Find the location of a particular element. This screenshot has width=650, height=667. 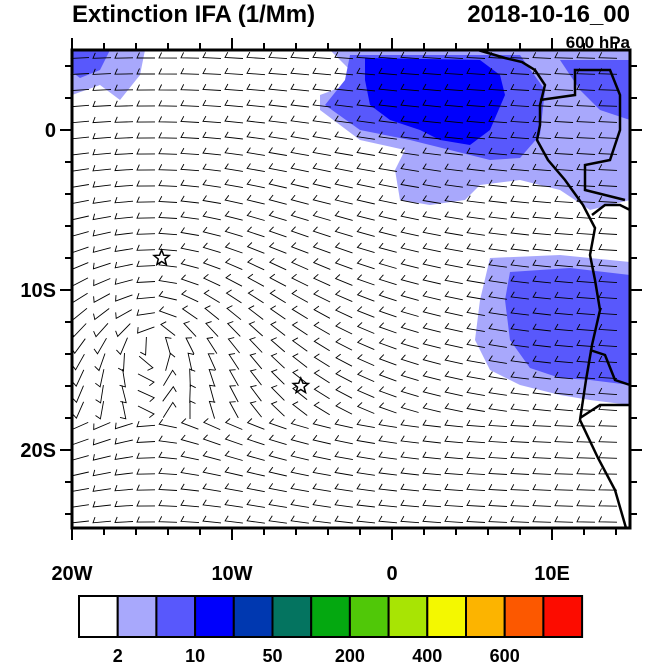

country-border is located at coordinates (610, 367).